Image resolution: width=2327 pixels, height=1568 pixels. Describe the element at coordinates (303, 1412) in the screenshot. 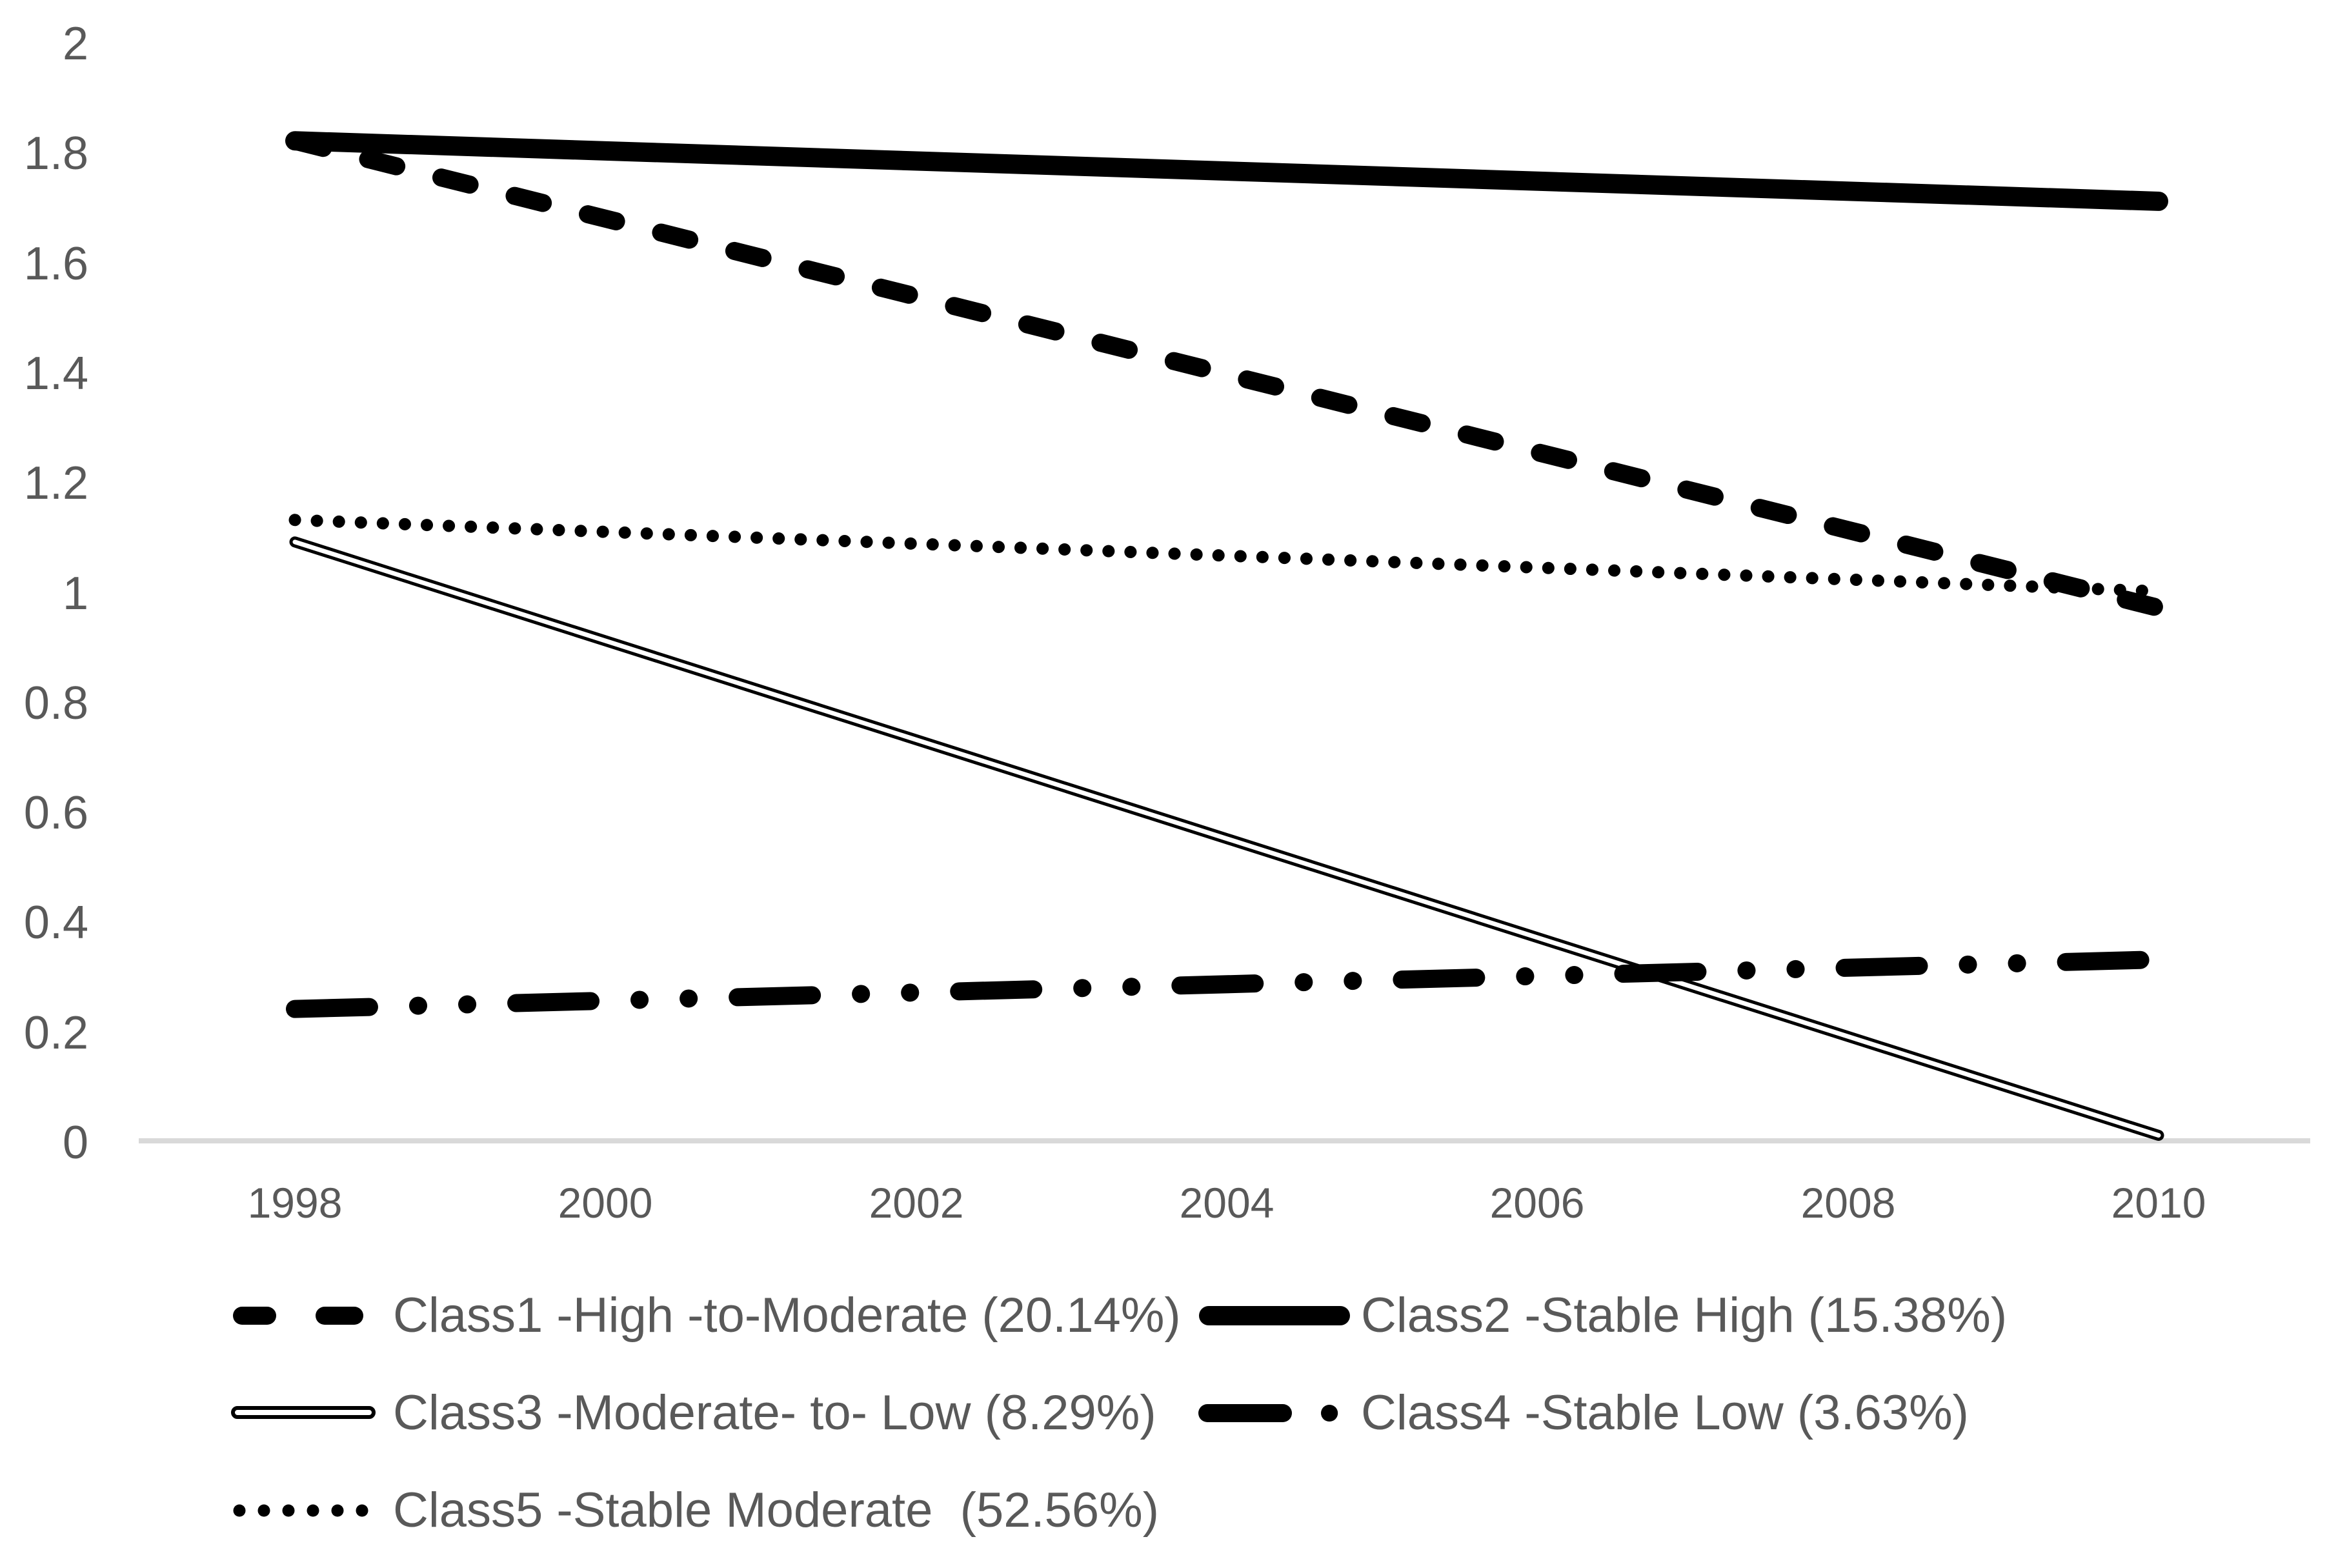

I see `legend-marker-double-line` at that location.